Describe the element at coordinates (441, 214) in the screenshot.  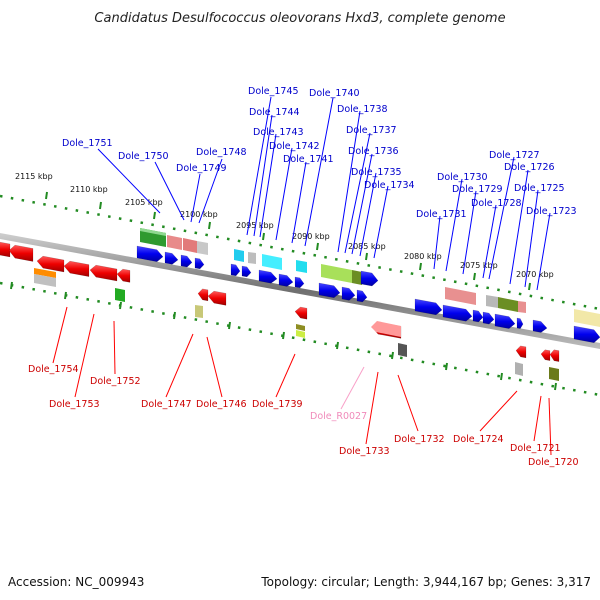
I see `gene-label: Dole_1731` at that location.